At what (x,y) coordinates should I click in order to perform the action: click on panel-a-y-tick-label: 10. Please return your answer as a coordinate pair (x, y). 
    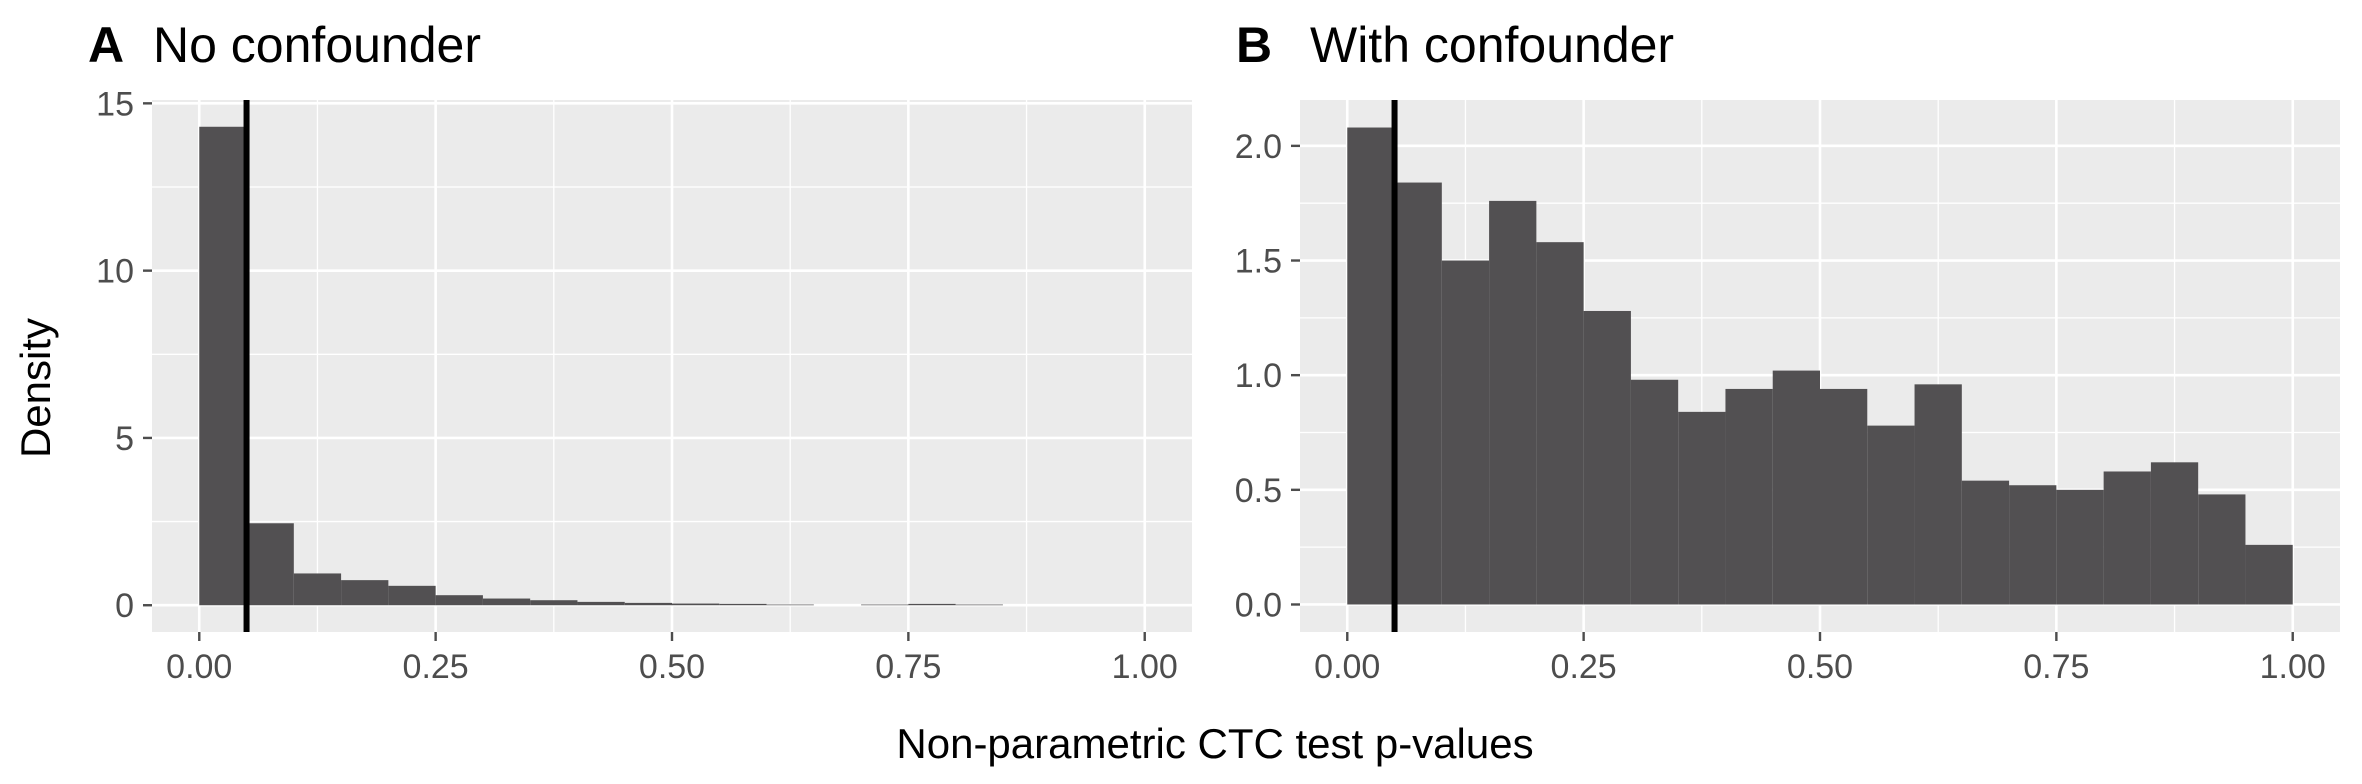
    Looking at the image, I should click on (115, 272).